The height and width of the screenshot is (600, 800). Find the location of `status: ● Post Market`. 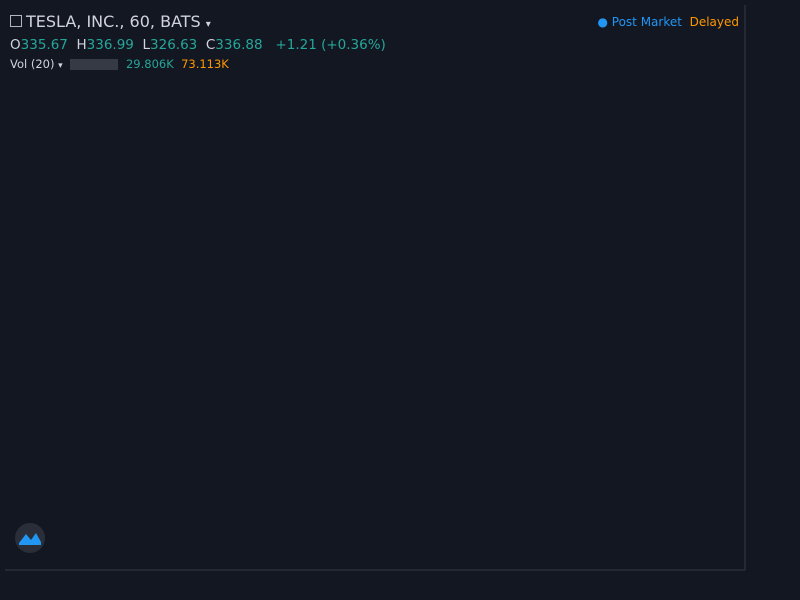

status: ● Post Market is located at coordinates (639, 22).